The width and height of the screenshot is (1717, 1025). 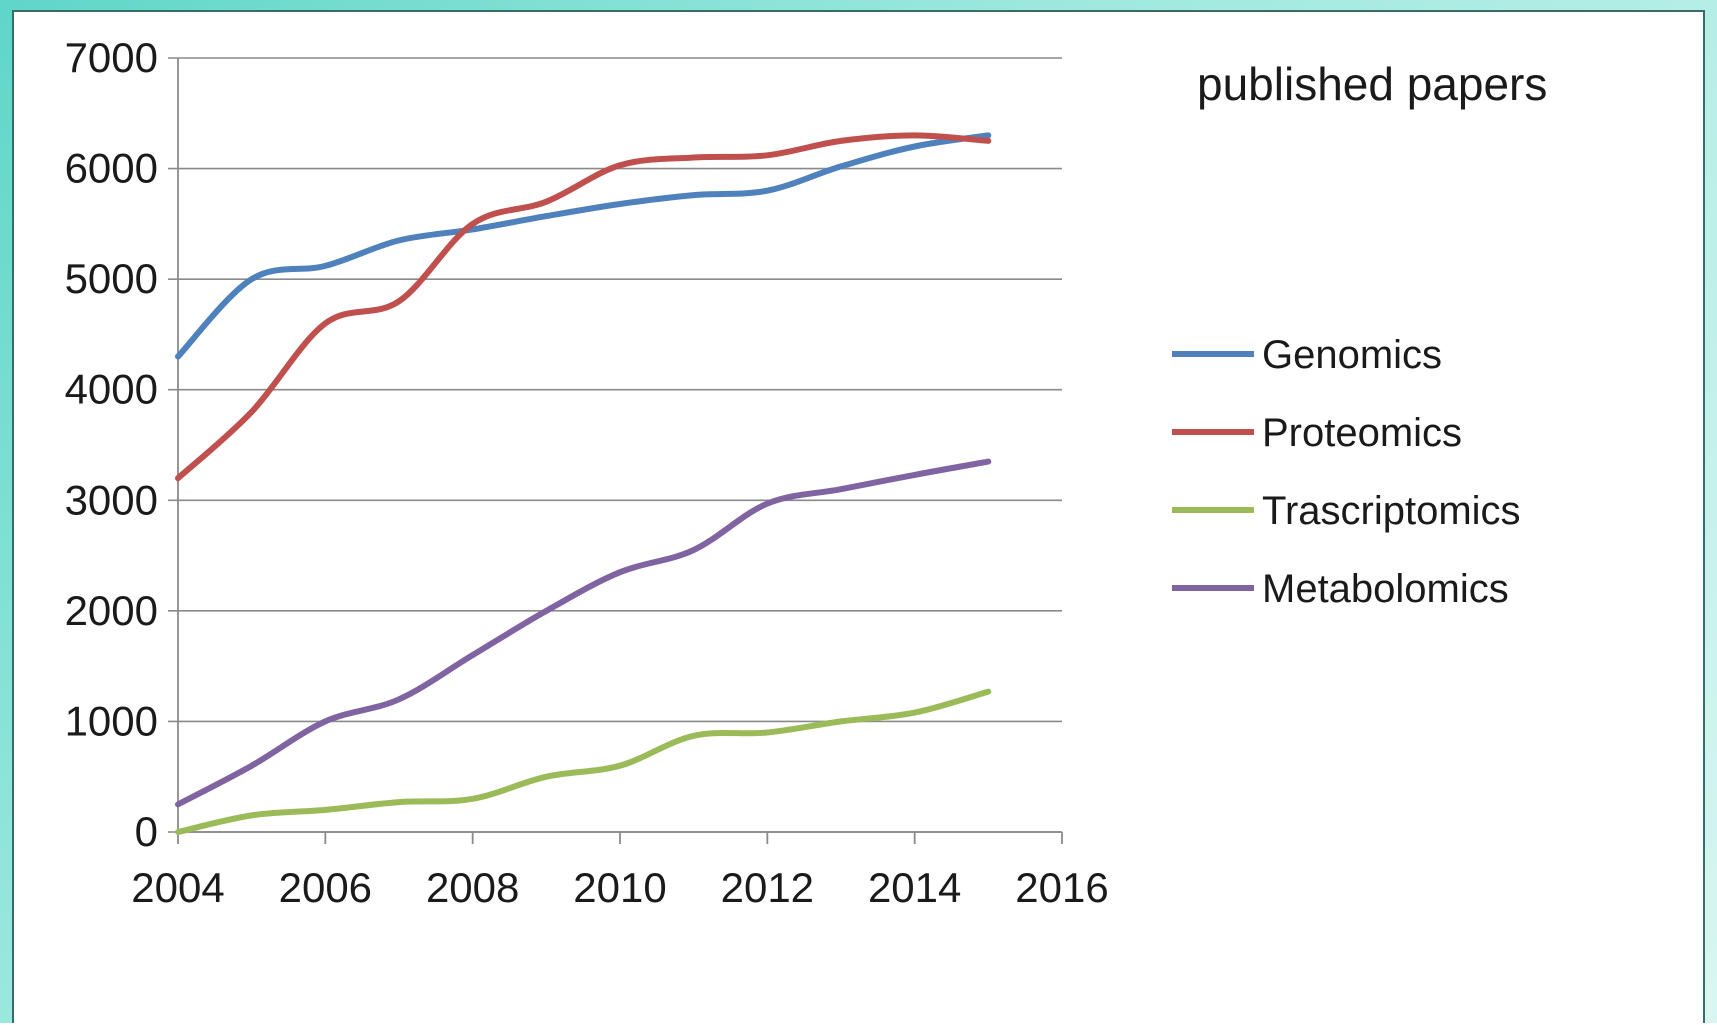 I want to click on y-tick-label: 7000, so click(x=111, y=57).